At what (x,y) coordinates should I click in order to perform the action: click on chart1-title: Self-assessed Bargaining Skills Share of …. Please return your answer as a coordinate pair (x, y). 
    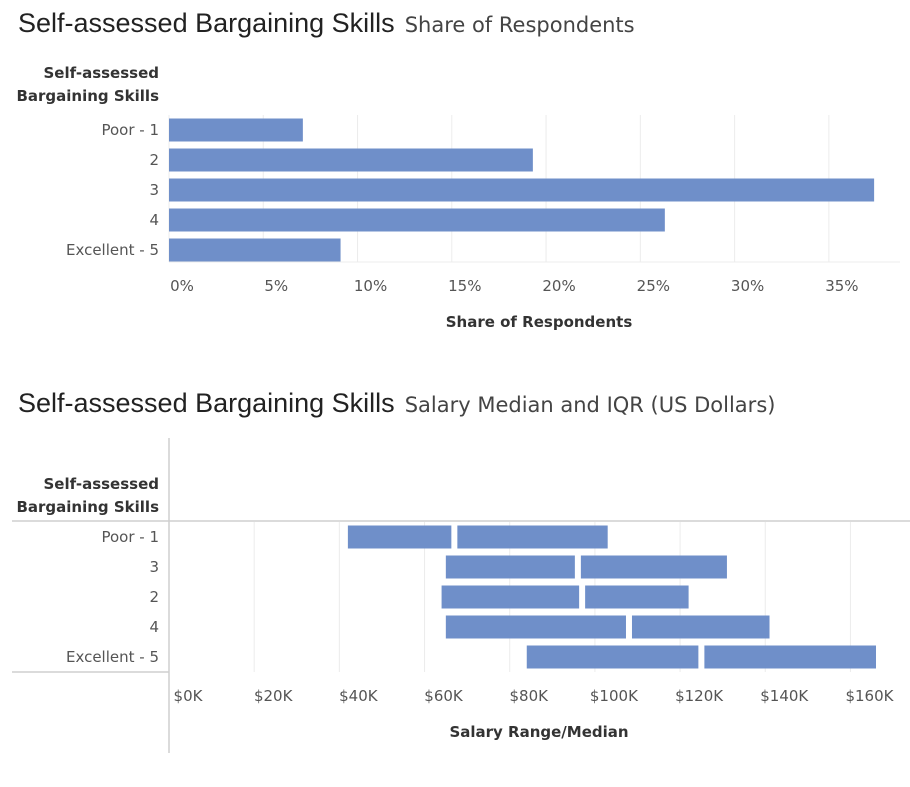
    Looking at the image, I should click on (326, 23).